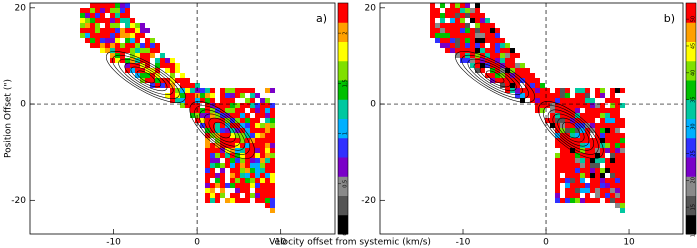 The image size is (697, 248). I want to click on y-tick-label: 20, so click(21, 8).